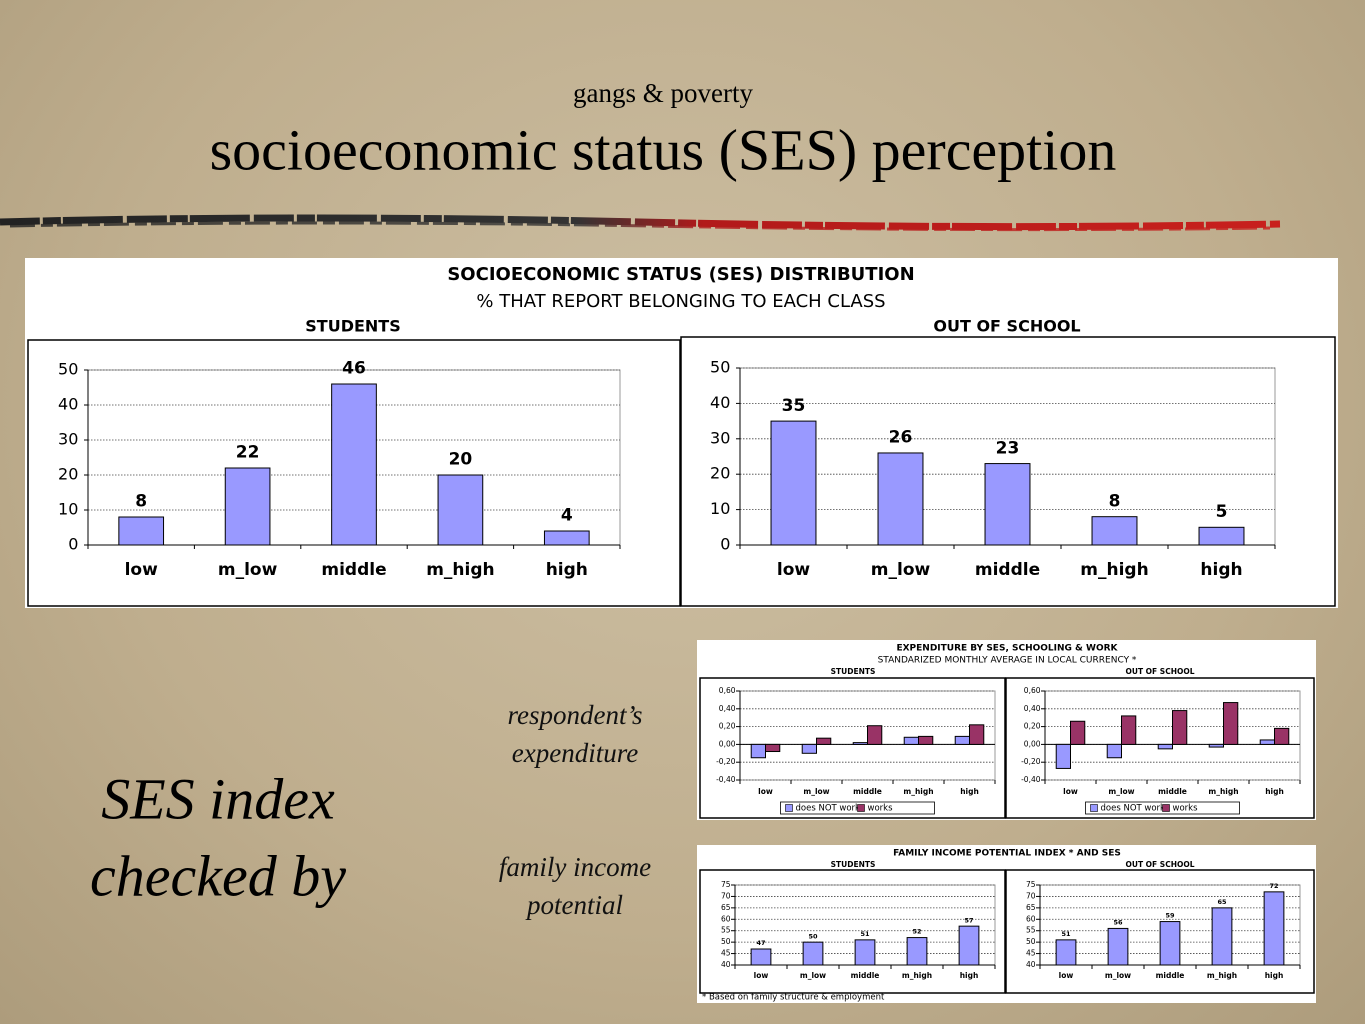 The image size is (1365, 1024). What do you see at coordinates (1007, 854) in the screenshot?
I see `panel-title: FAMILY INCOME POTENTIAL INDEX * AND SES` at bounding box center [1007, 854].